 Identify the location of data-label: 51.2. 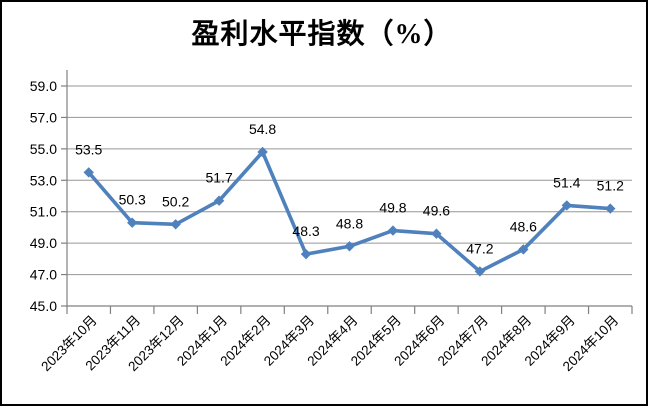
(610, 186).